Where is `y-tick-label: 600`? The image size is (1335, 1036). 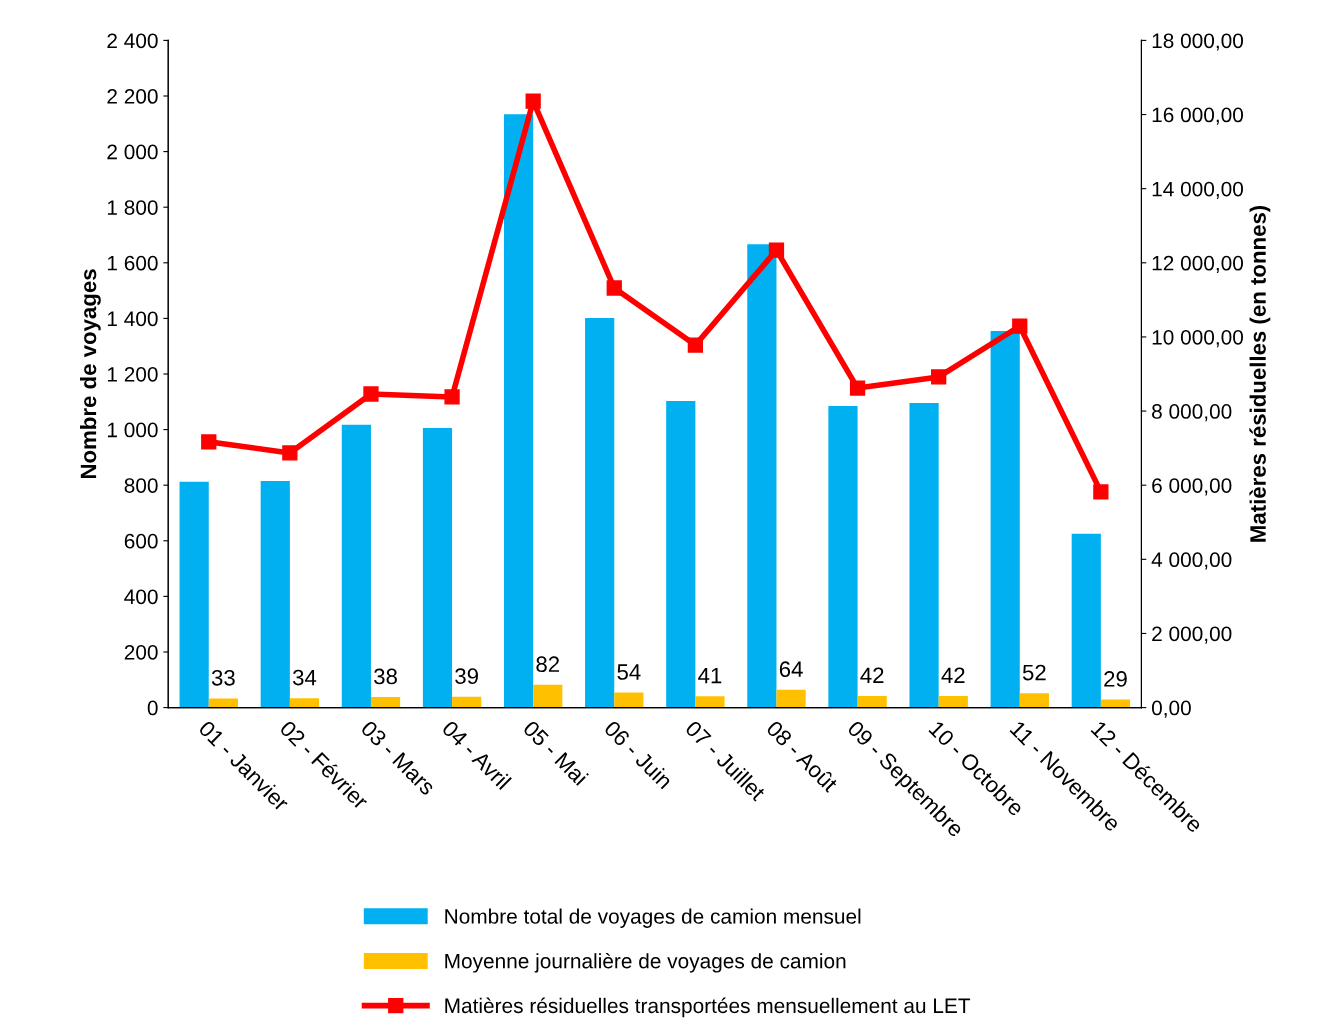
y-tick-label: 600 is located at coordinates (141, 541).